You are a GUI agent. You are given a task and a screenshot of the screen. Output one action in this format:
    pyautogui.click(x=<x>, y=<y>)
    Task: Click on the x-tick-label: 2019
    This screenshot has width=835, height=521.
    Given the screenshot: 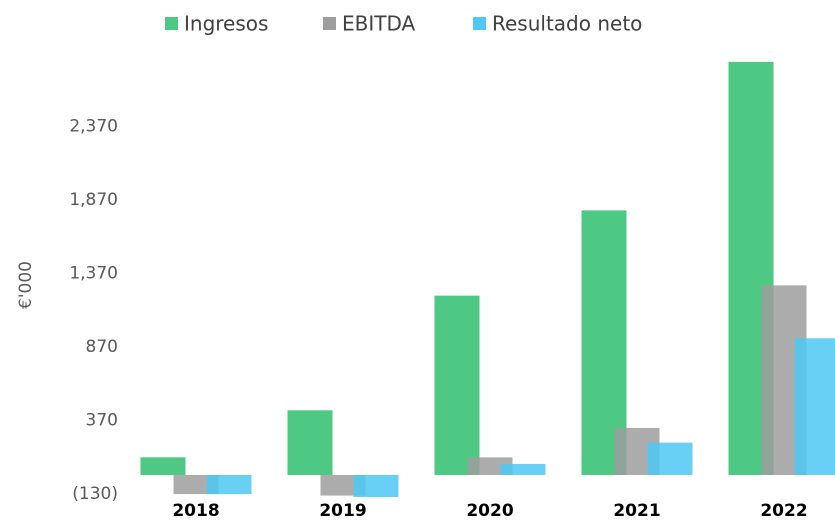 What is the action you would take?
    pyautogui.click(x=342, y=511)
    